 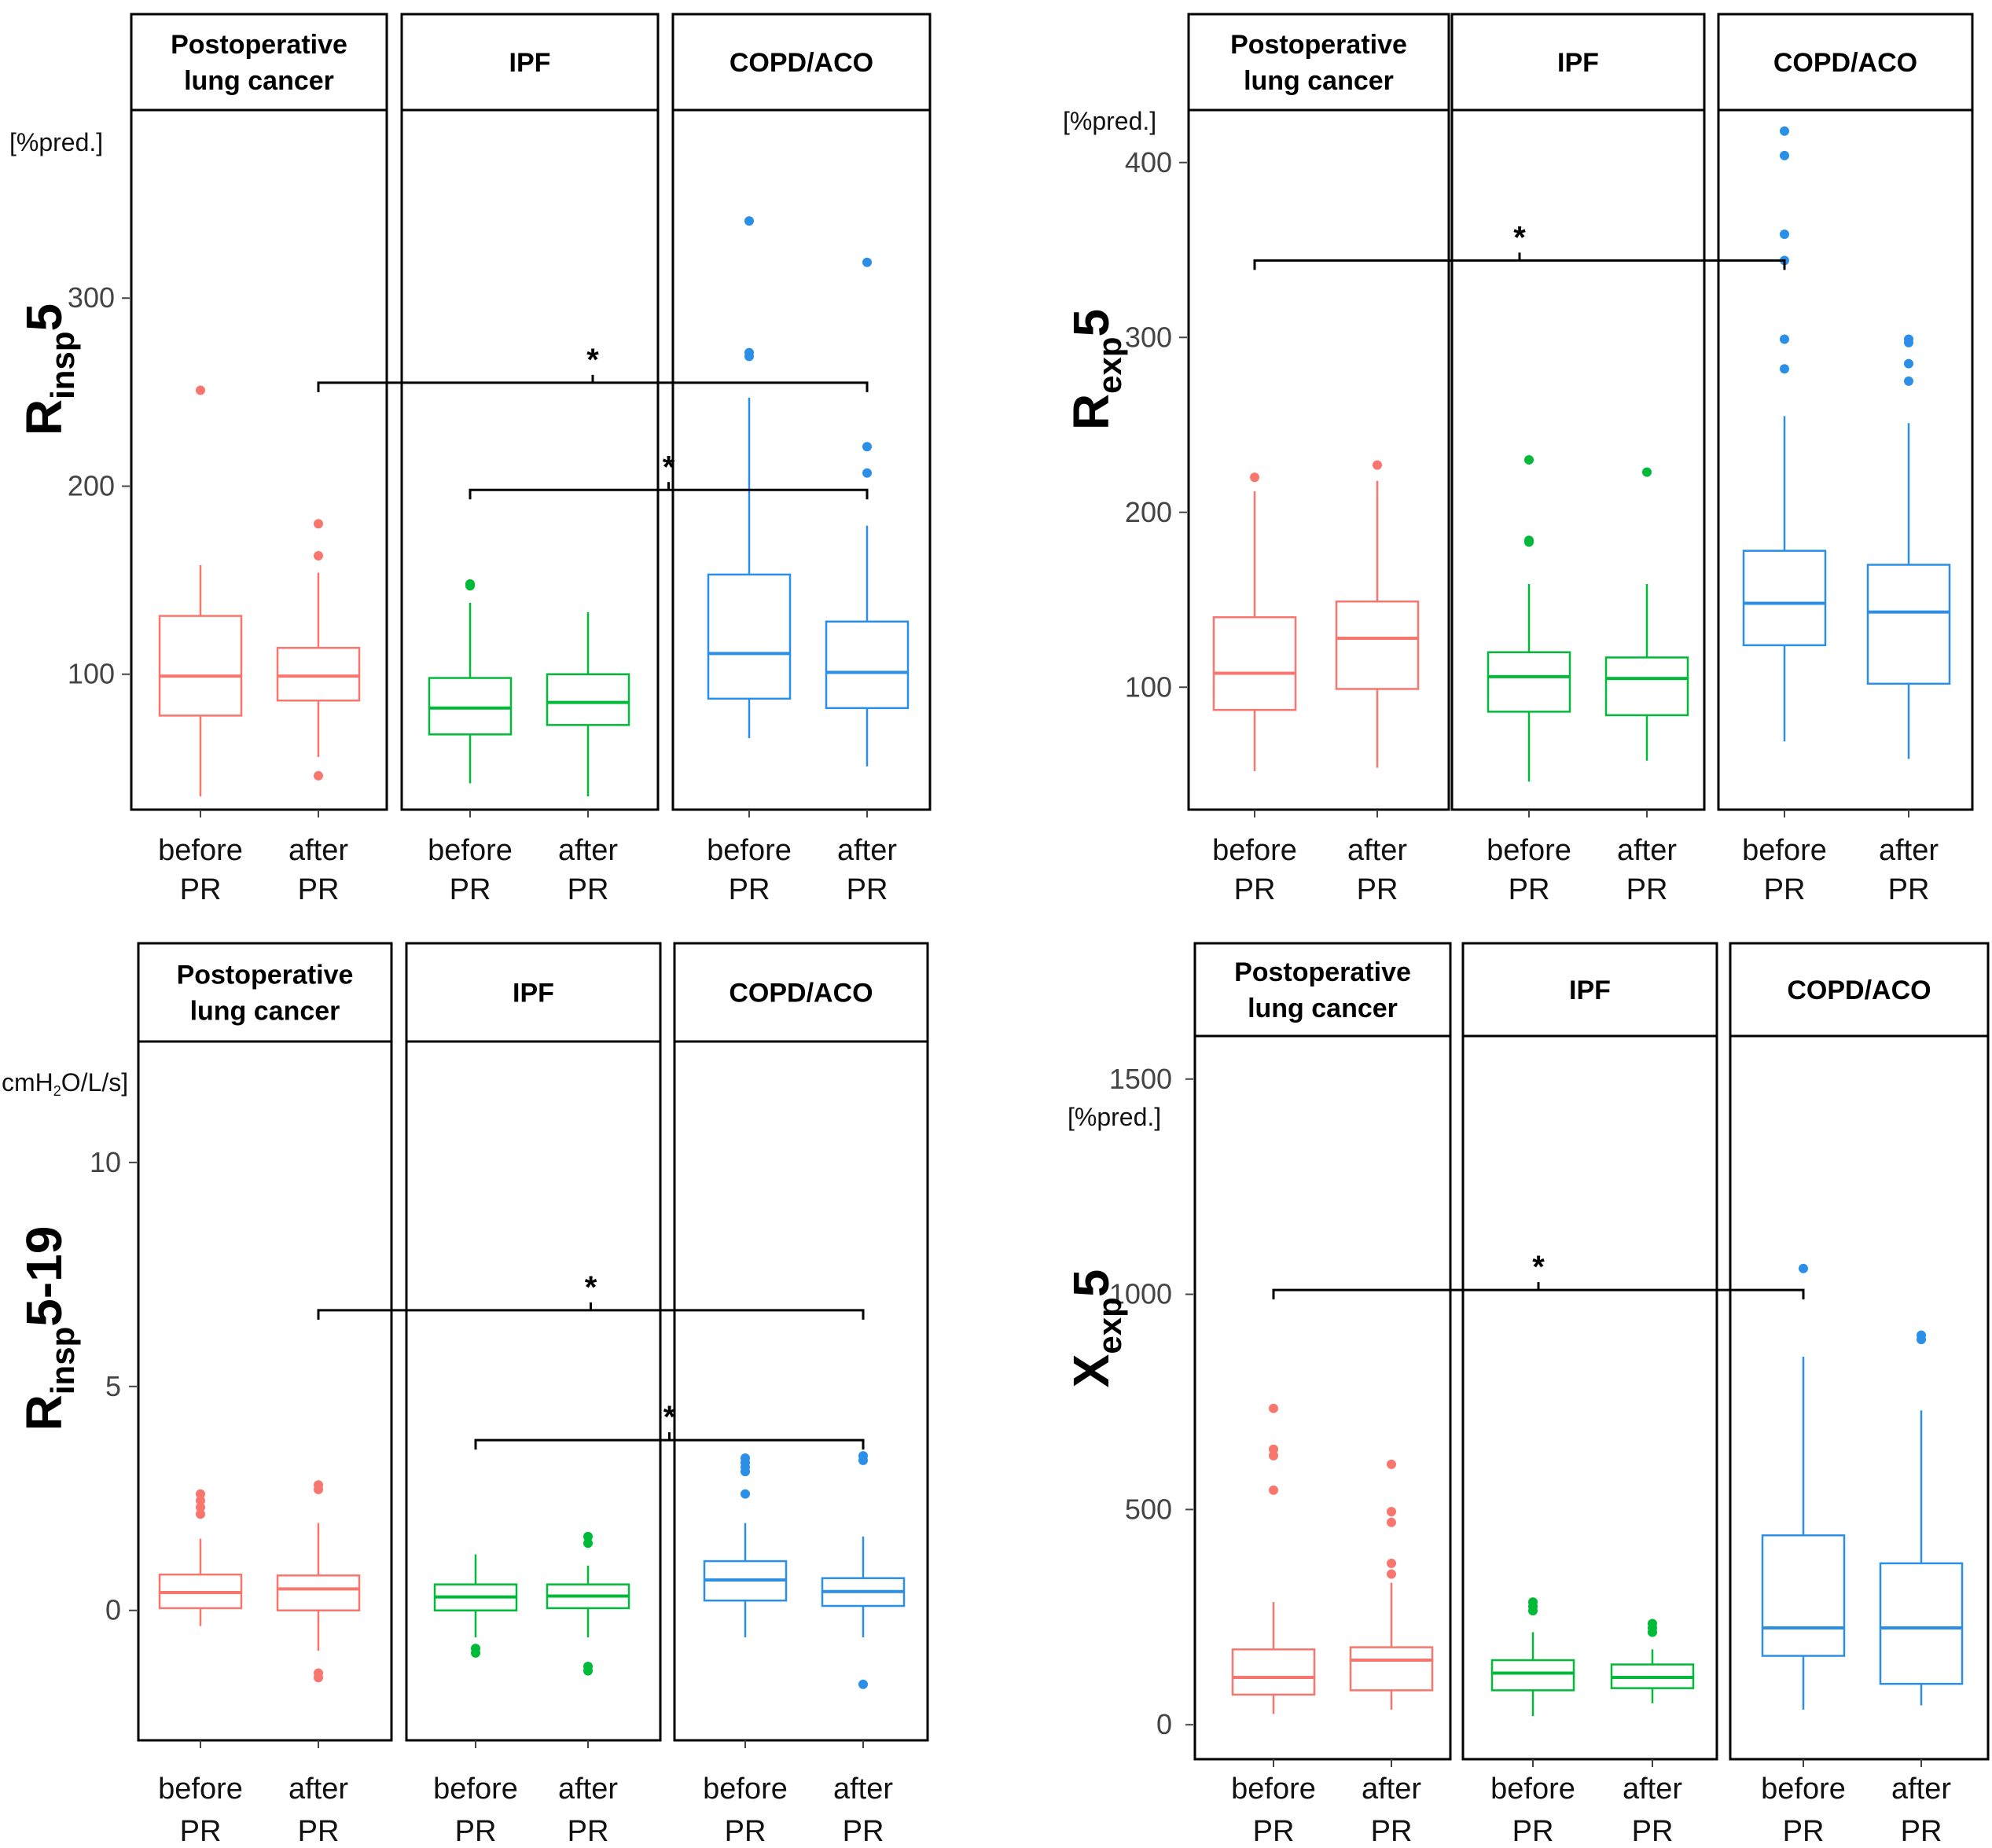 I want to click on y-axis-title: Rexp5, so click(x=1095, y=369).